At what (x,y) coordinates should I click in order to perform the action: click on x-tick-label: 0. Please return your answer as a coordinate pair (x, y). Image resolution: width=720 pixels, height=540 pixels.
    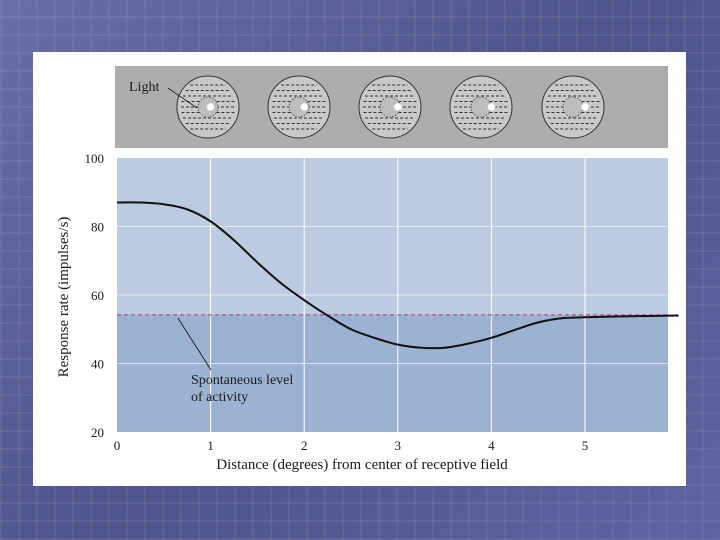
    Looking at the image, I should click on (117, 445).